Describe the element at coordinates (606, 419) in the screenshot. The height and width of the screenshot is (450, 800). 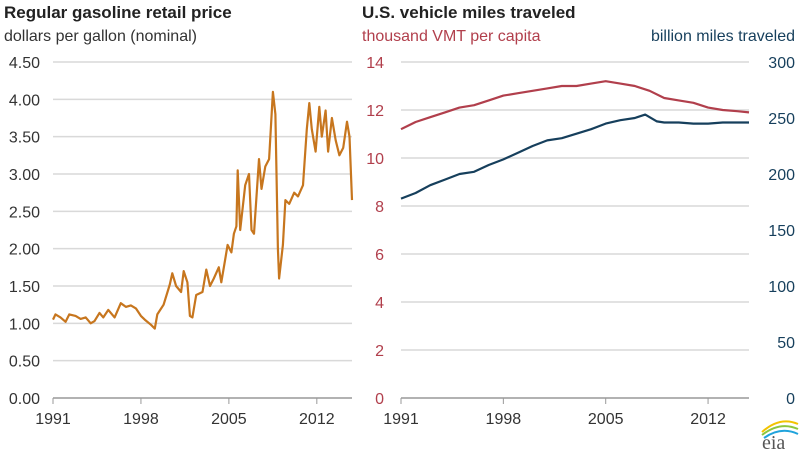
I see `vmt-x-tick-label: 2005` at that location.